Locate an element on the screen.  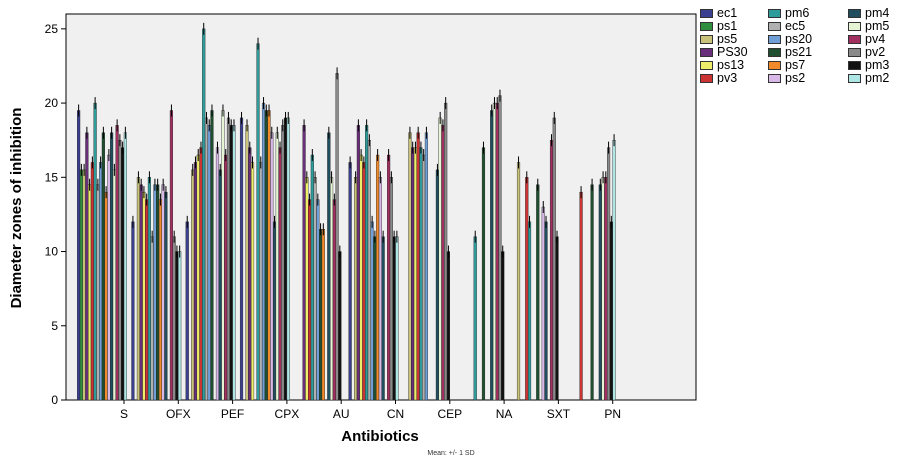
bar-pm6-pef is located at coordinates (204, 214).